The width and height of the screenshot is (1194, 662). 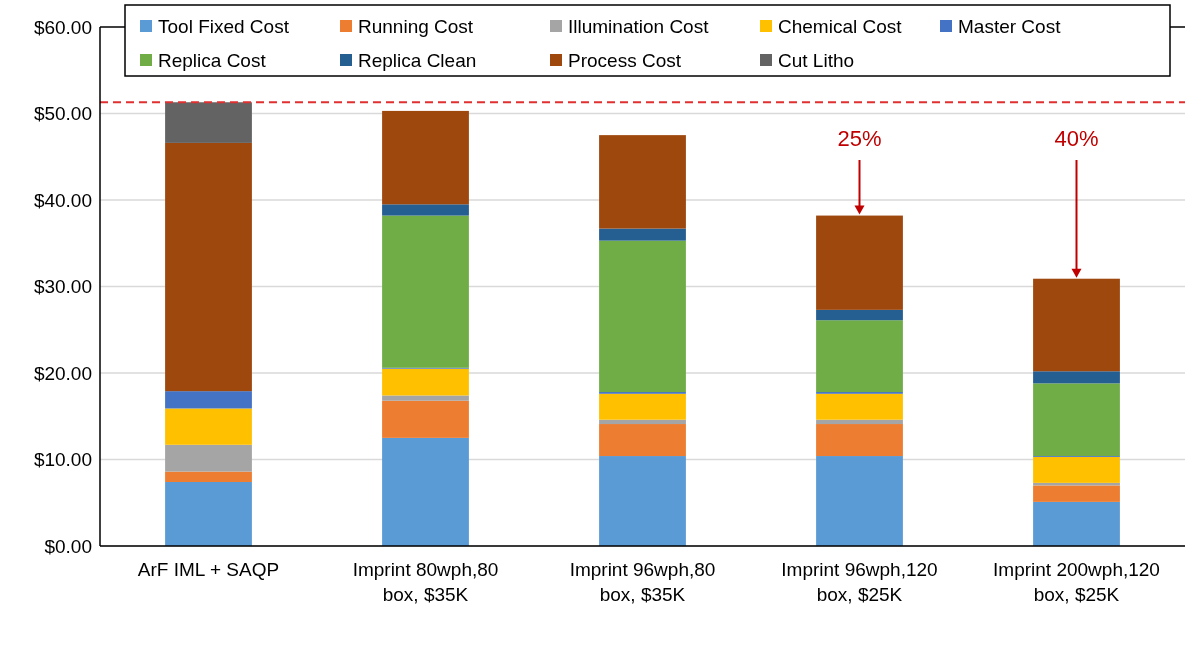 What do you see at coordinates (840, 26) in the screenshot?
I see `legend-label: Chemical Cost` at bounding box center [840, 26].